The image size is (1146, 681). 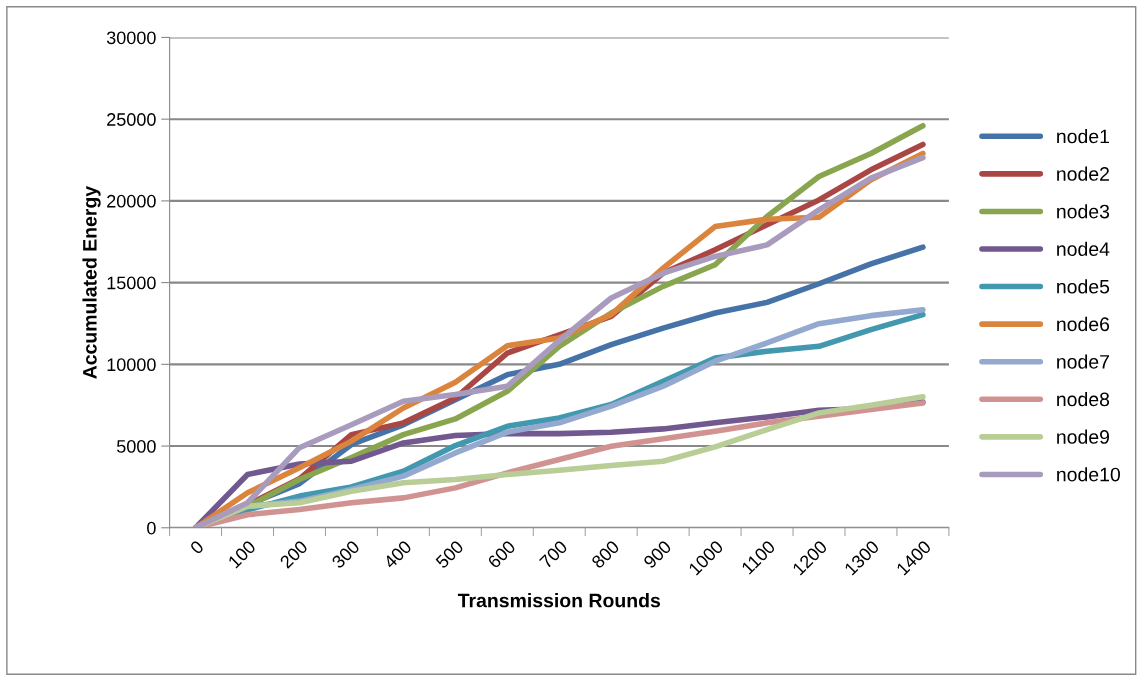 What do you see at coordinates (553, 554) in the screenshot?
I see `x-tick-label: 700` at bounding box center [553, 554].